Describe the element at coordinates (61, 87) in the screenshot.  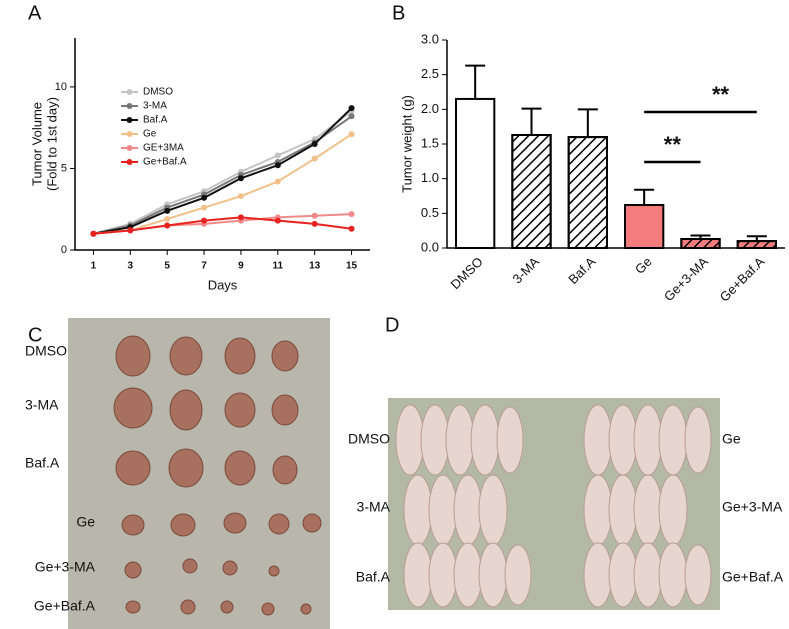
I see `y-tick-label: 10` at that location.